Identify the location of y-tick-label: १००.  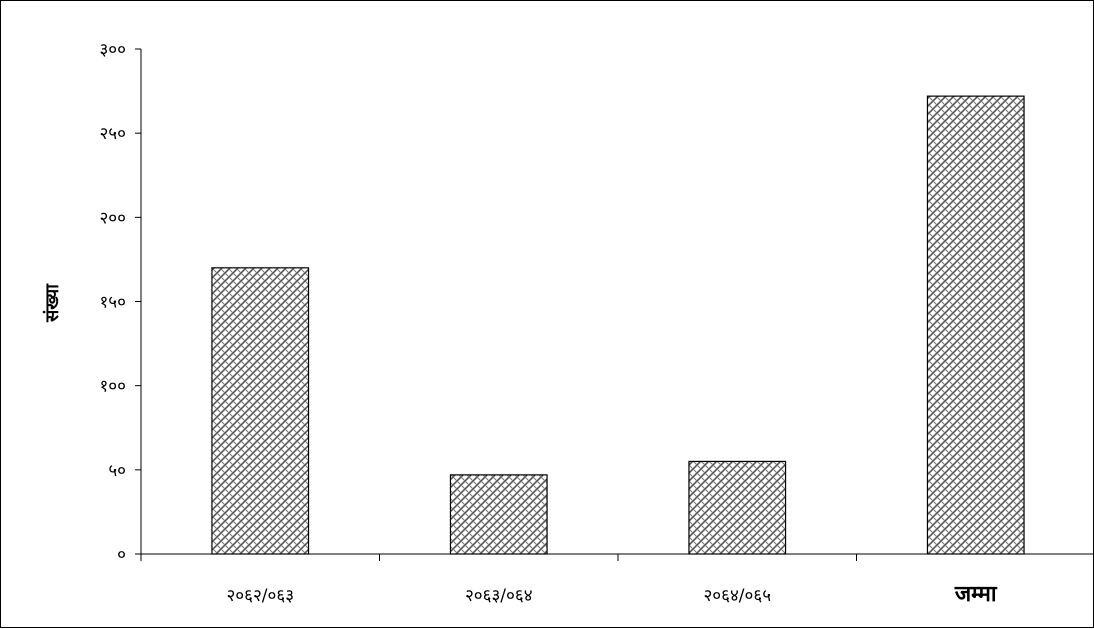
(112, 387).